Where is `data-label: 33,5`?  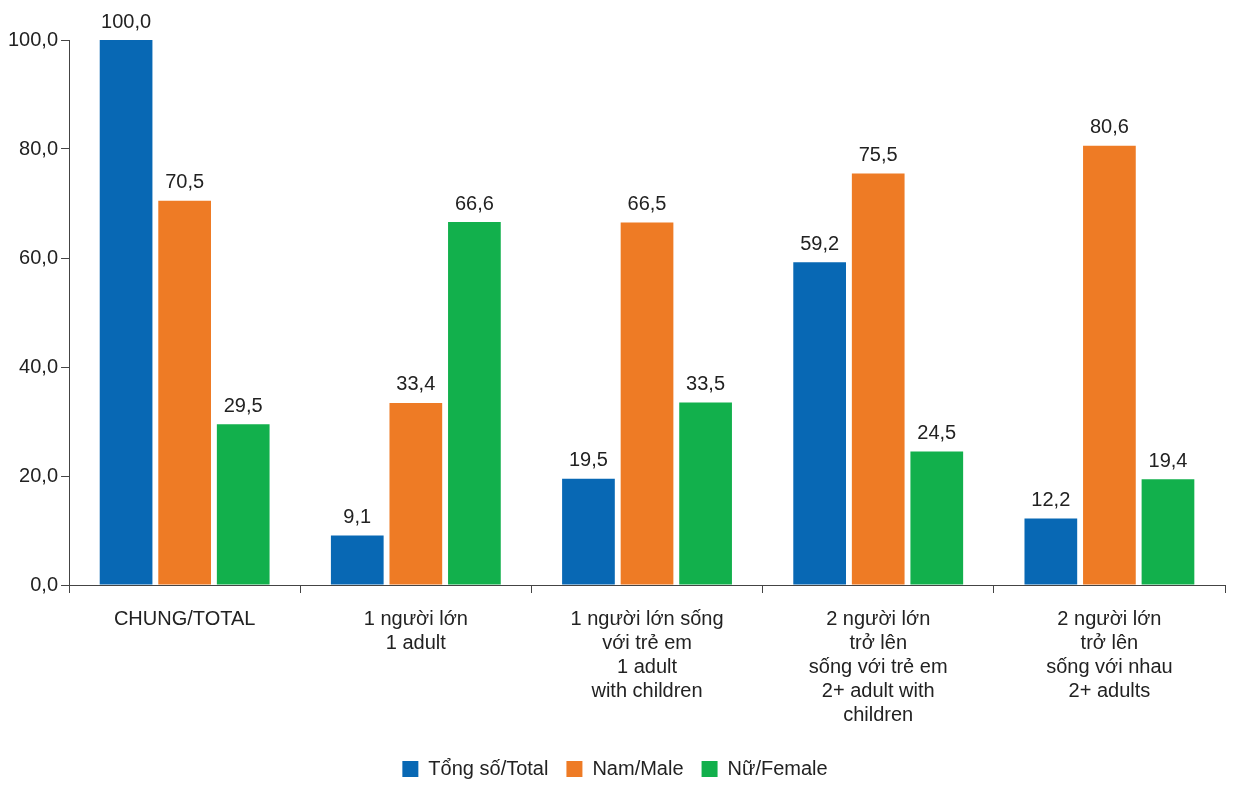 data-label: 33,5 is located at coordinates (706, 382).